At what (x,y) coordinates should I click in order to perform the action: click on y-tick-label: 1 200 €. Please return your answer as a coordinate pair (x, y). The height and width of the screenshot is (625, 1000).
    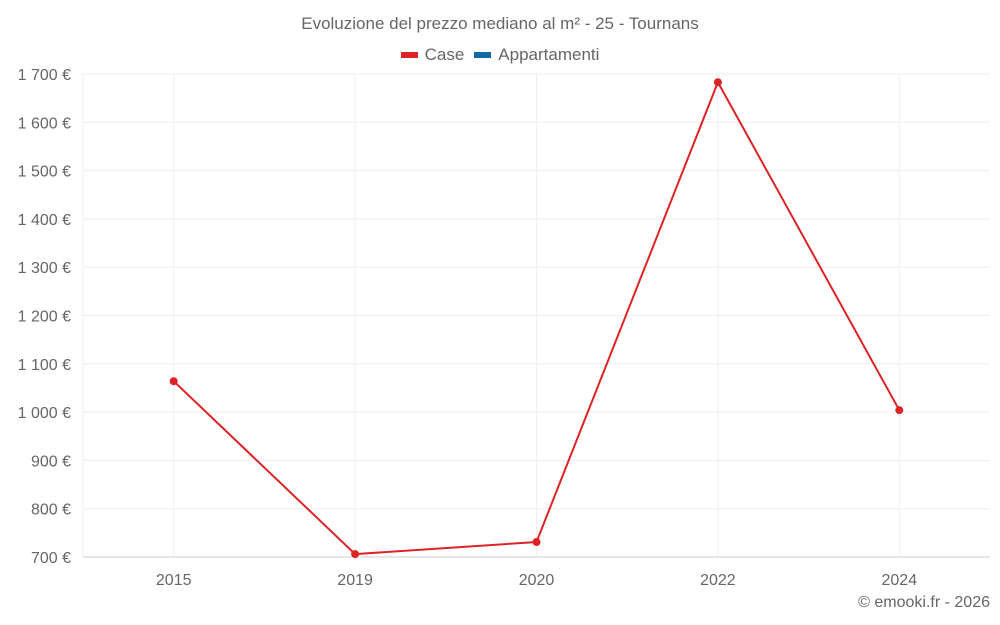
    Looking at the image, I should click on (44, 317).